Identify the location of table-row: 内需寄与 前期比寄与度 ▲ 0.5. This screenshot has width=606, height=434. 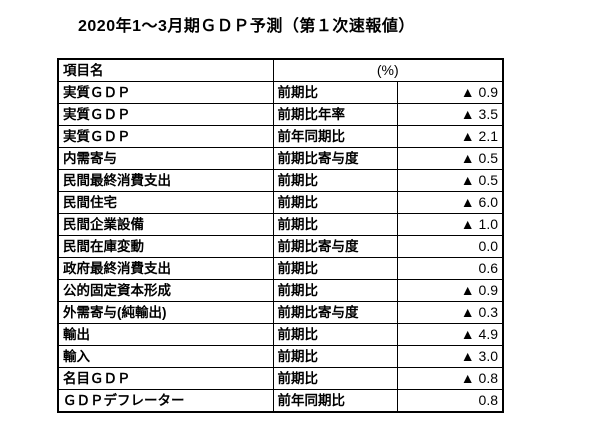
(280, 158).